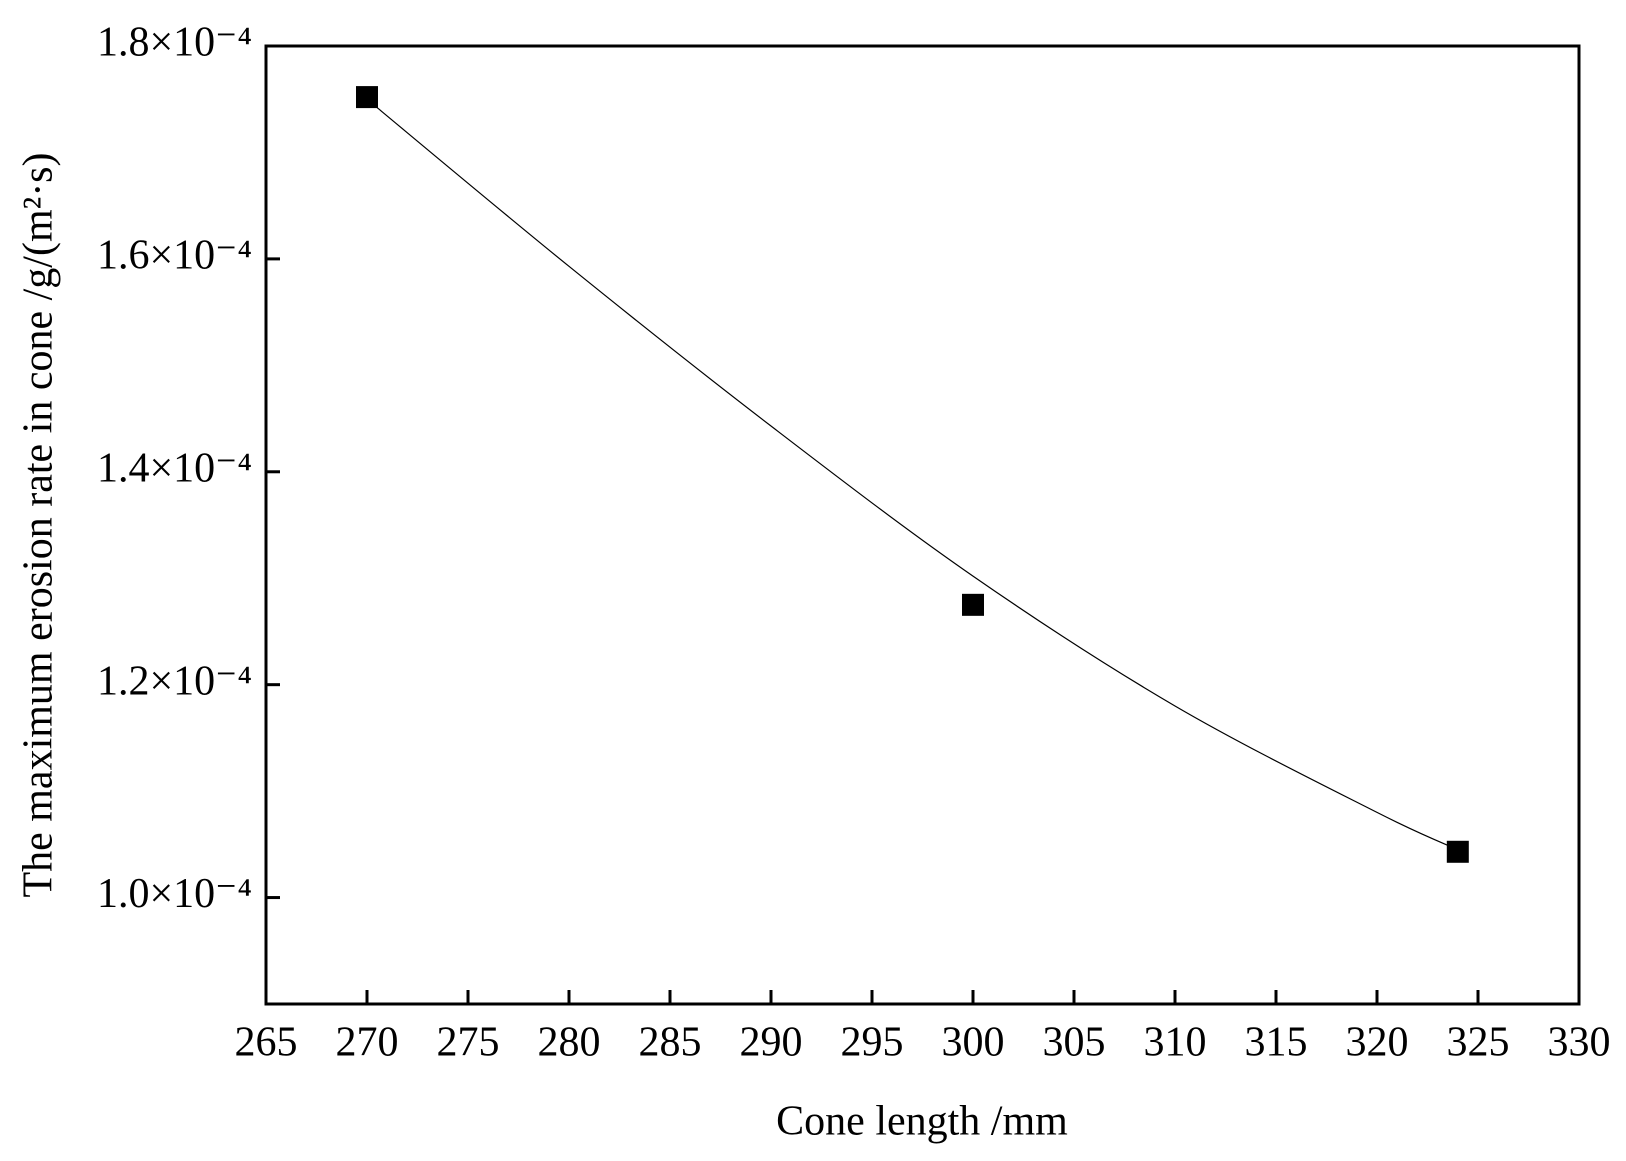  I want to click on y-tick-label: 1.4×10⁻⁴, so click(174, 468).